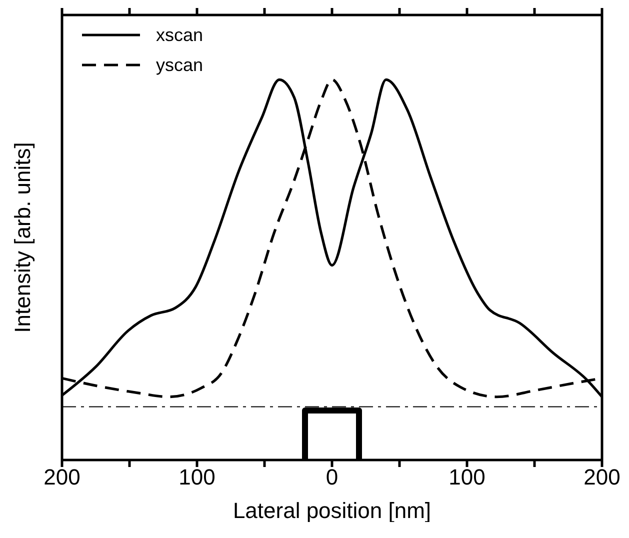  I want to click on y-axis-title: Intensity [arb. units], so click(22, 237).